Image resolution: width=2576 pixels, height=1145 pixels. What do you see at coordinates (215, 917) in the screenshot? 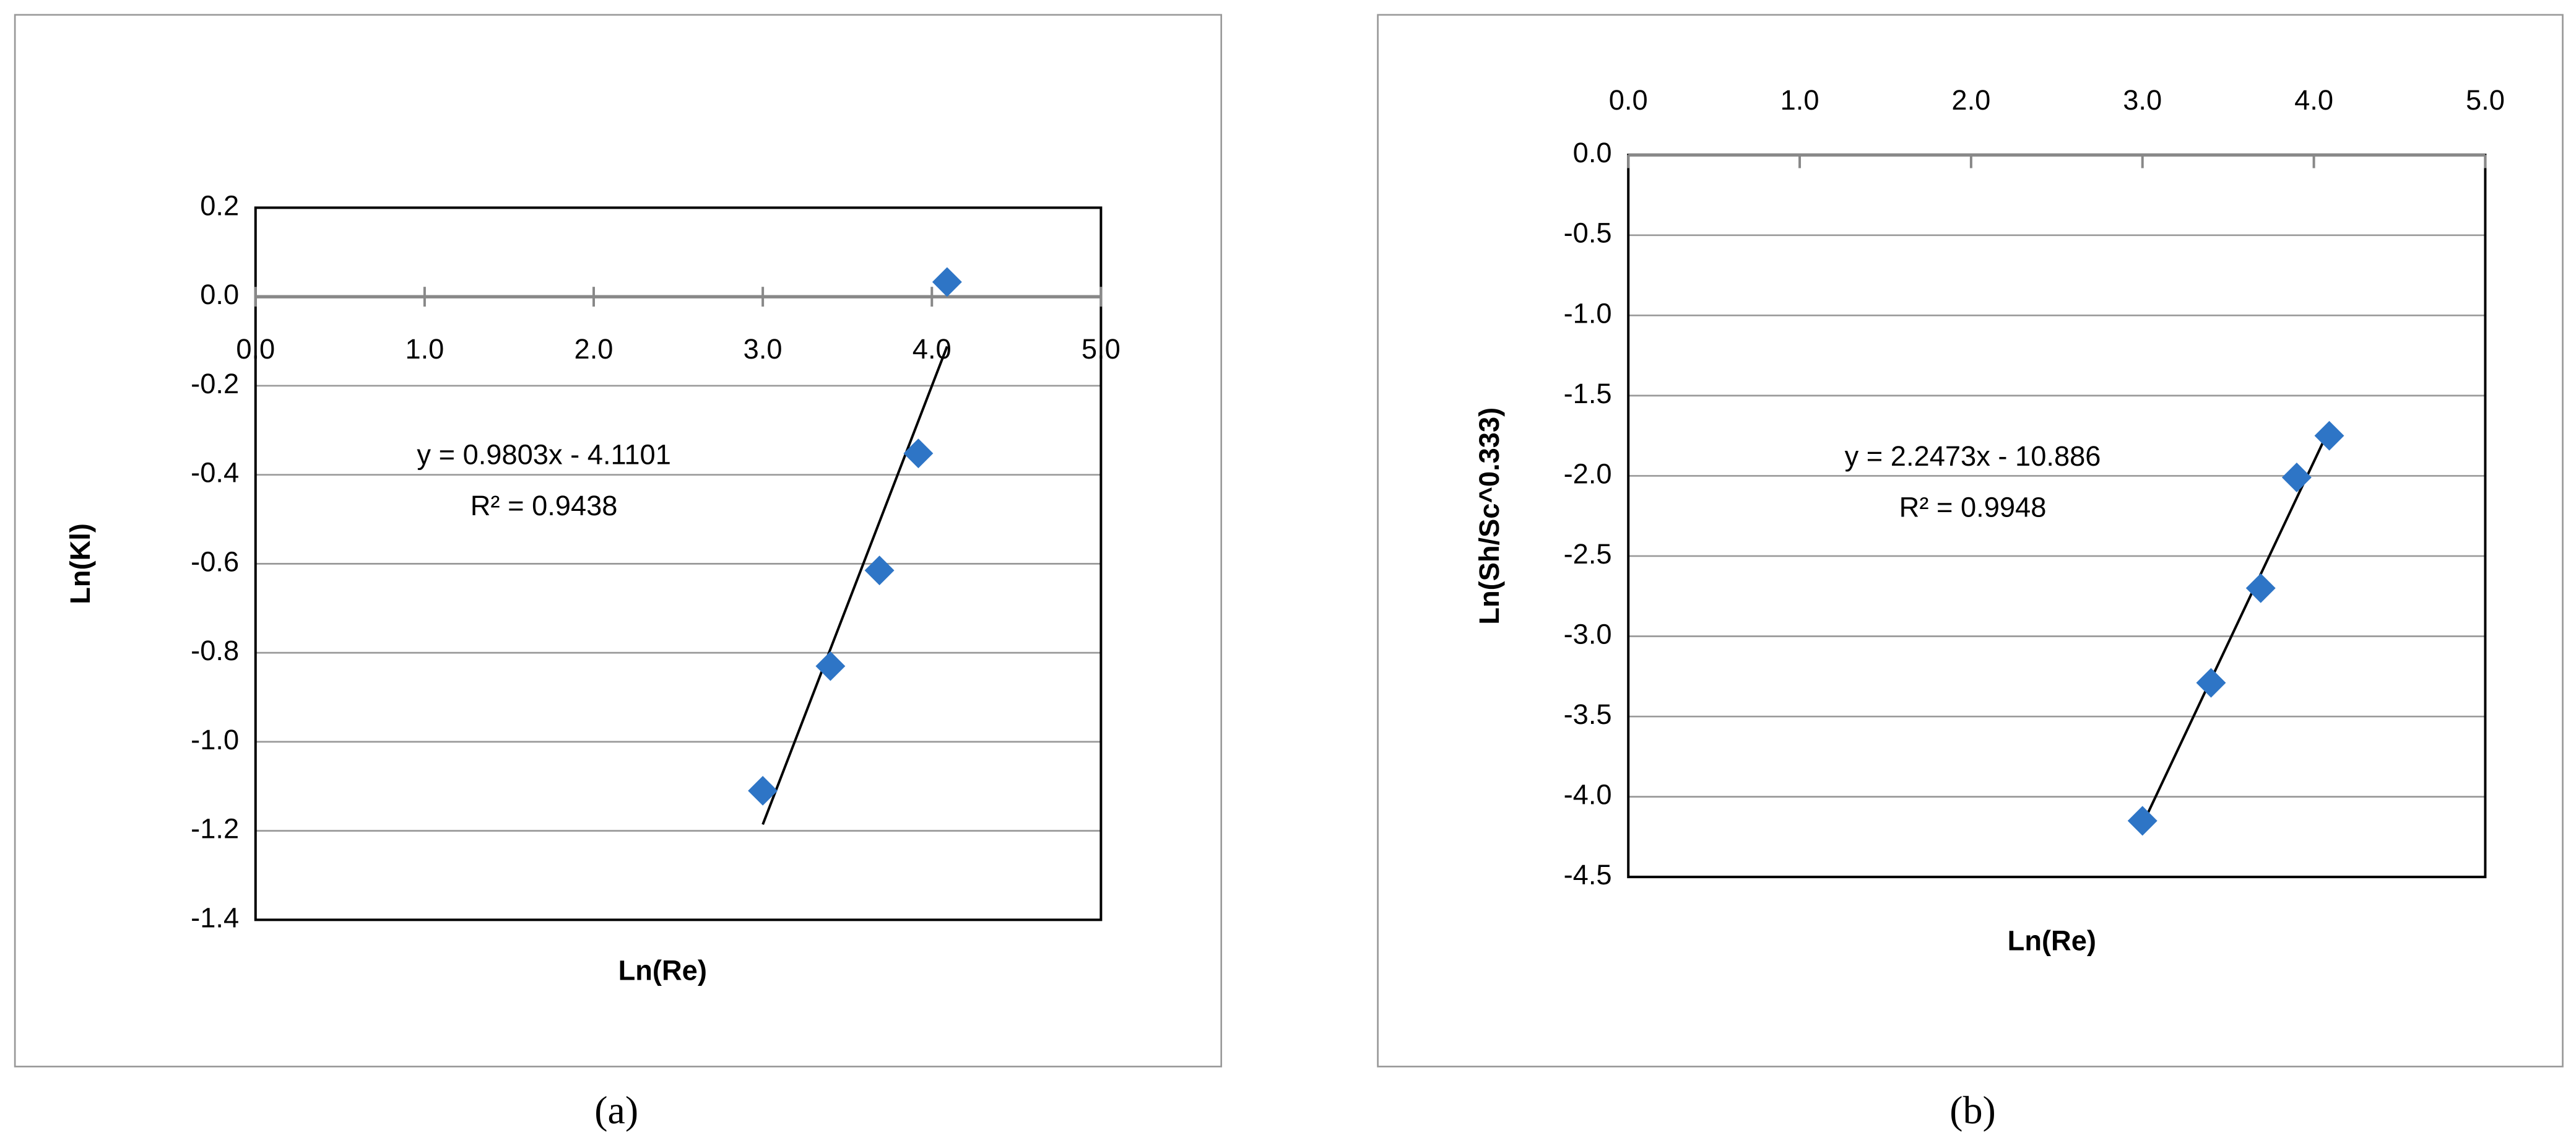
I see `y-tick-label: -1.4` at bounding box center [215, 917].